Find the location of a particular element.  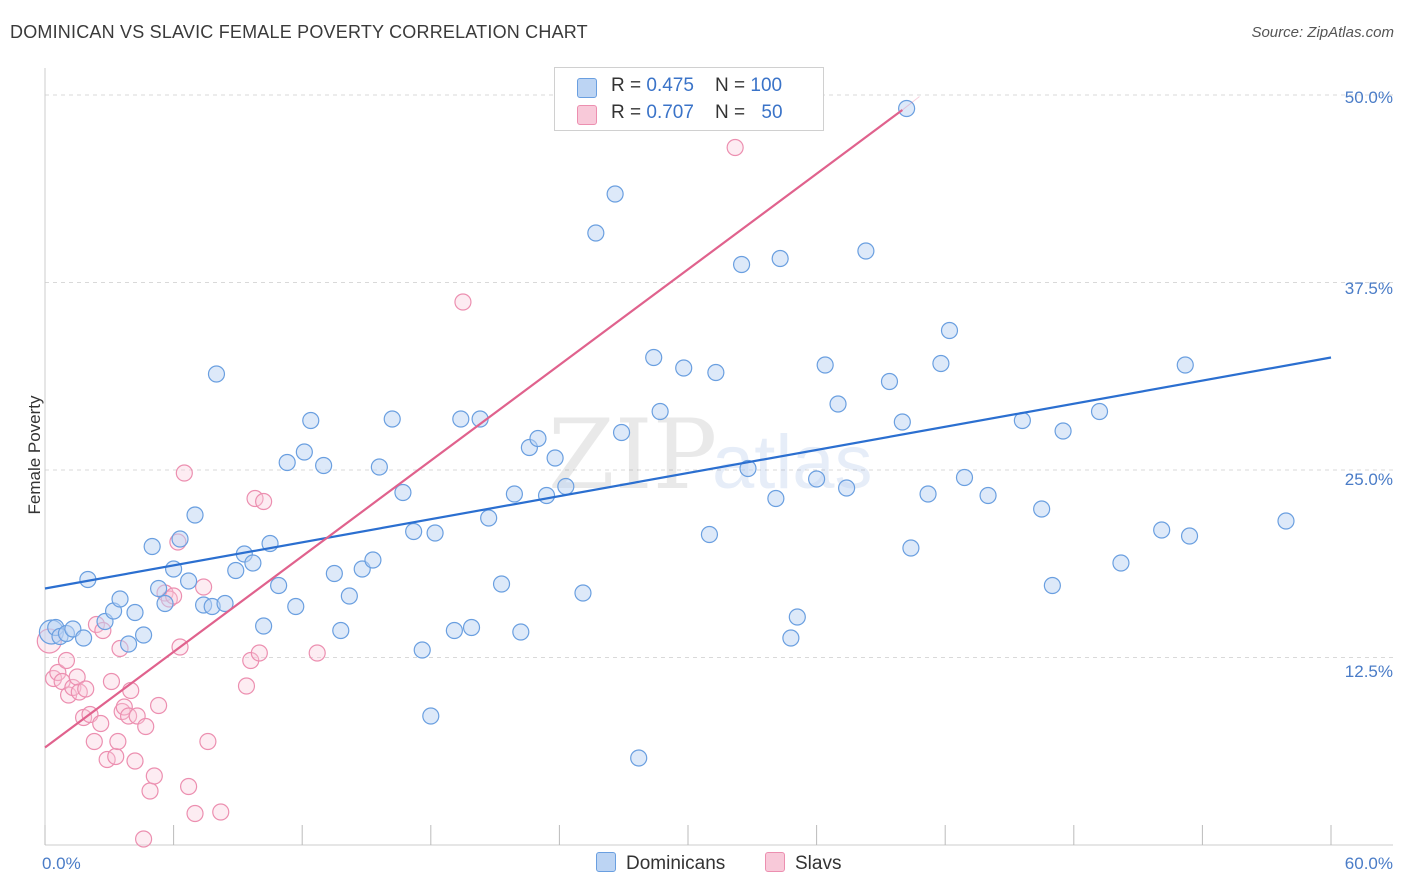

slavs-swatch is located at coordinates (587, 115).